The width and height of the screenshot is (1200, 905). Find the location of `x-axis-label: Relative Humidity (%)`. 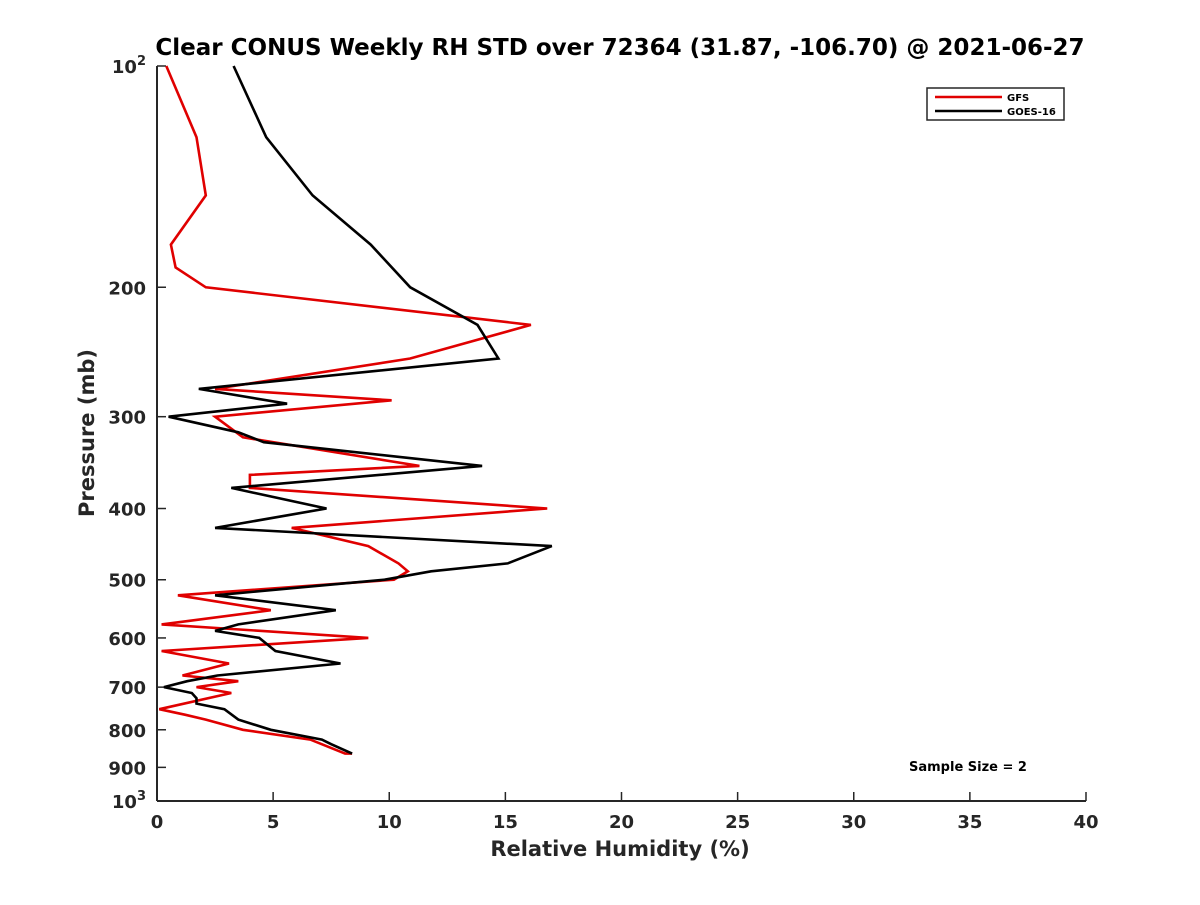

x-axis-label: Relative Humidity (%) is located at coordinates (619, 849).